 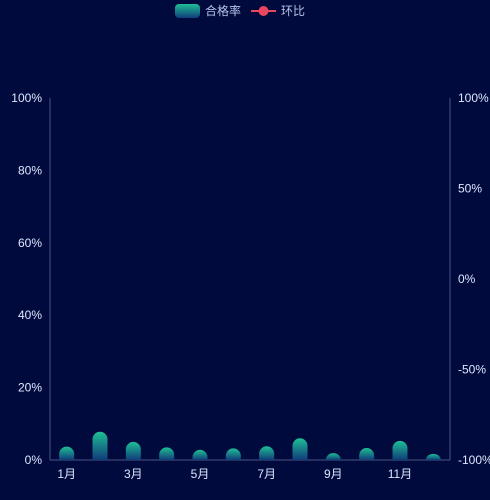 What do you see at coordinates (30, 170) in the screenshot?
I see `left-y-tick-label: 80%` at bounding box center [30, 170].